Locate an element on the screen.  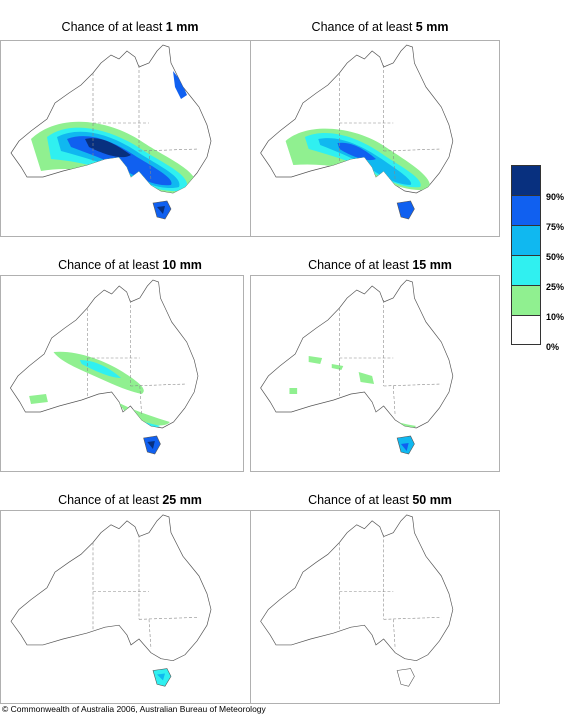
probability-legend: 90% 75% 50% 25% 10% 0% is located at coordinates (537, 258).